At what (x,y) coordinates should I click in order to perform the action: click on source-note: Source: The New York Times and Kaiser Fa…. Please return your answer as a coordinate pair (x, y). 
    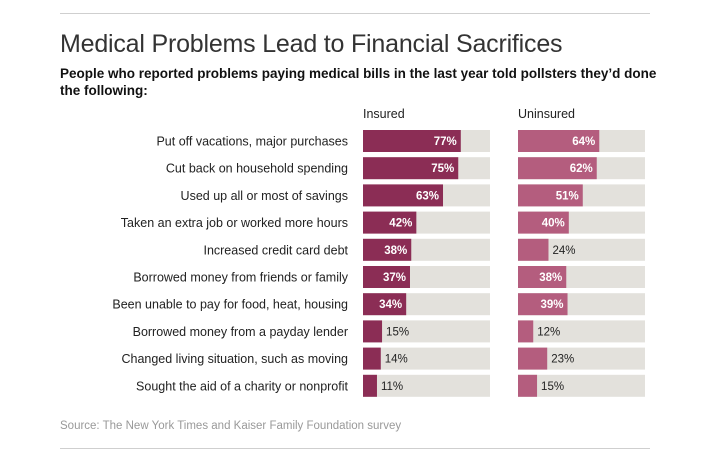
    Looking at the image, I should click on (231, 426).